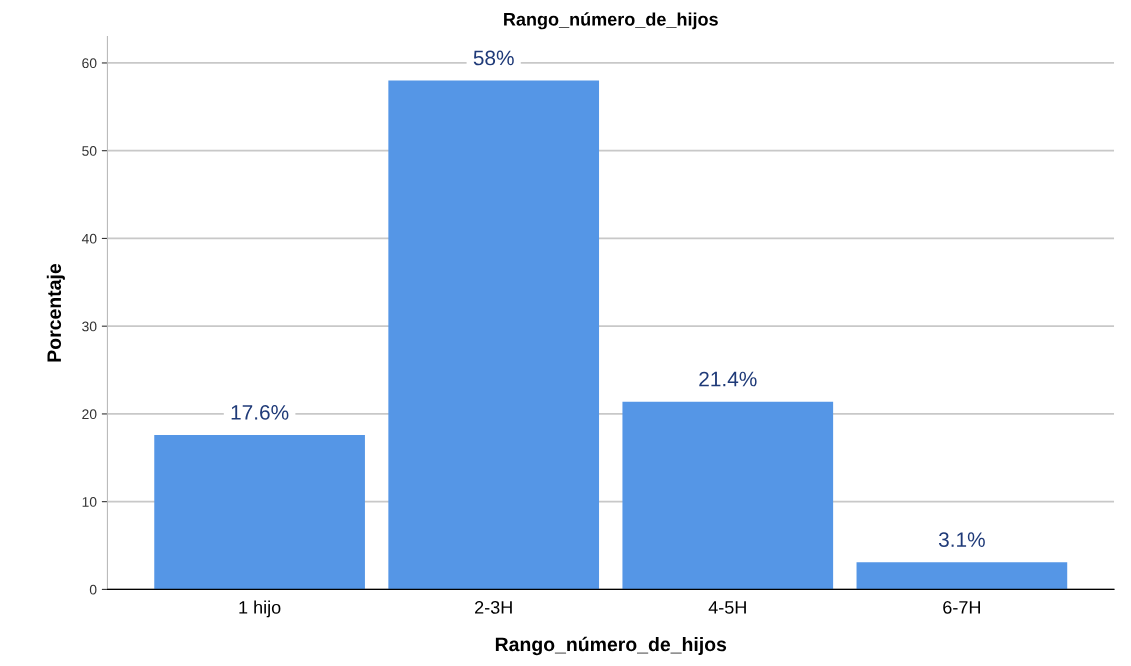 The height and width of the screenshot is (666, 1131). I want to click on y-tick-label: 60, so click(89, 63).